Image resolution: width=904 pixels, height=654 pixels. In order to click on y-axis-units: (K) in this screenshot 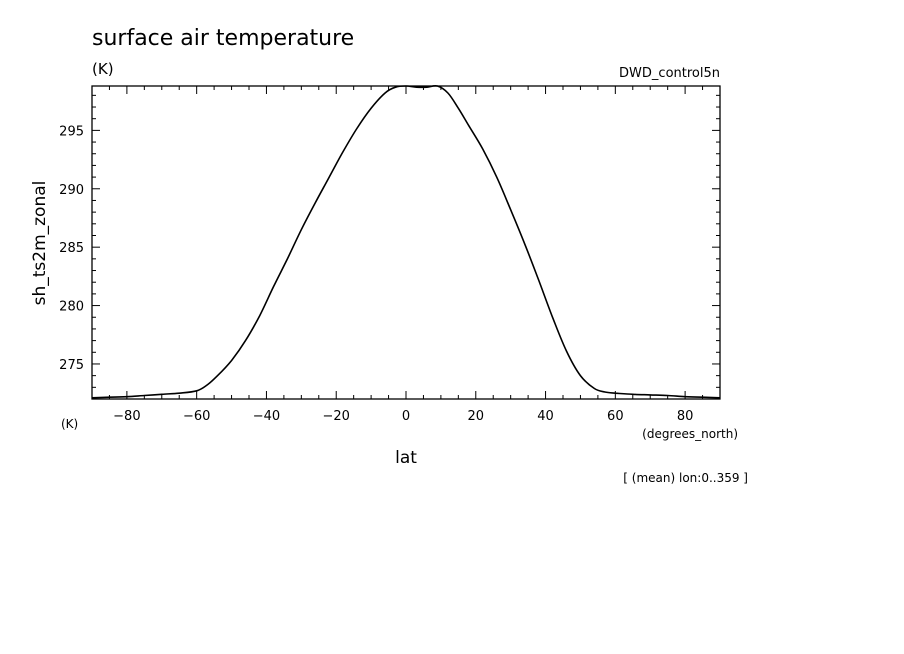, I will do `click(69, 424)`.